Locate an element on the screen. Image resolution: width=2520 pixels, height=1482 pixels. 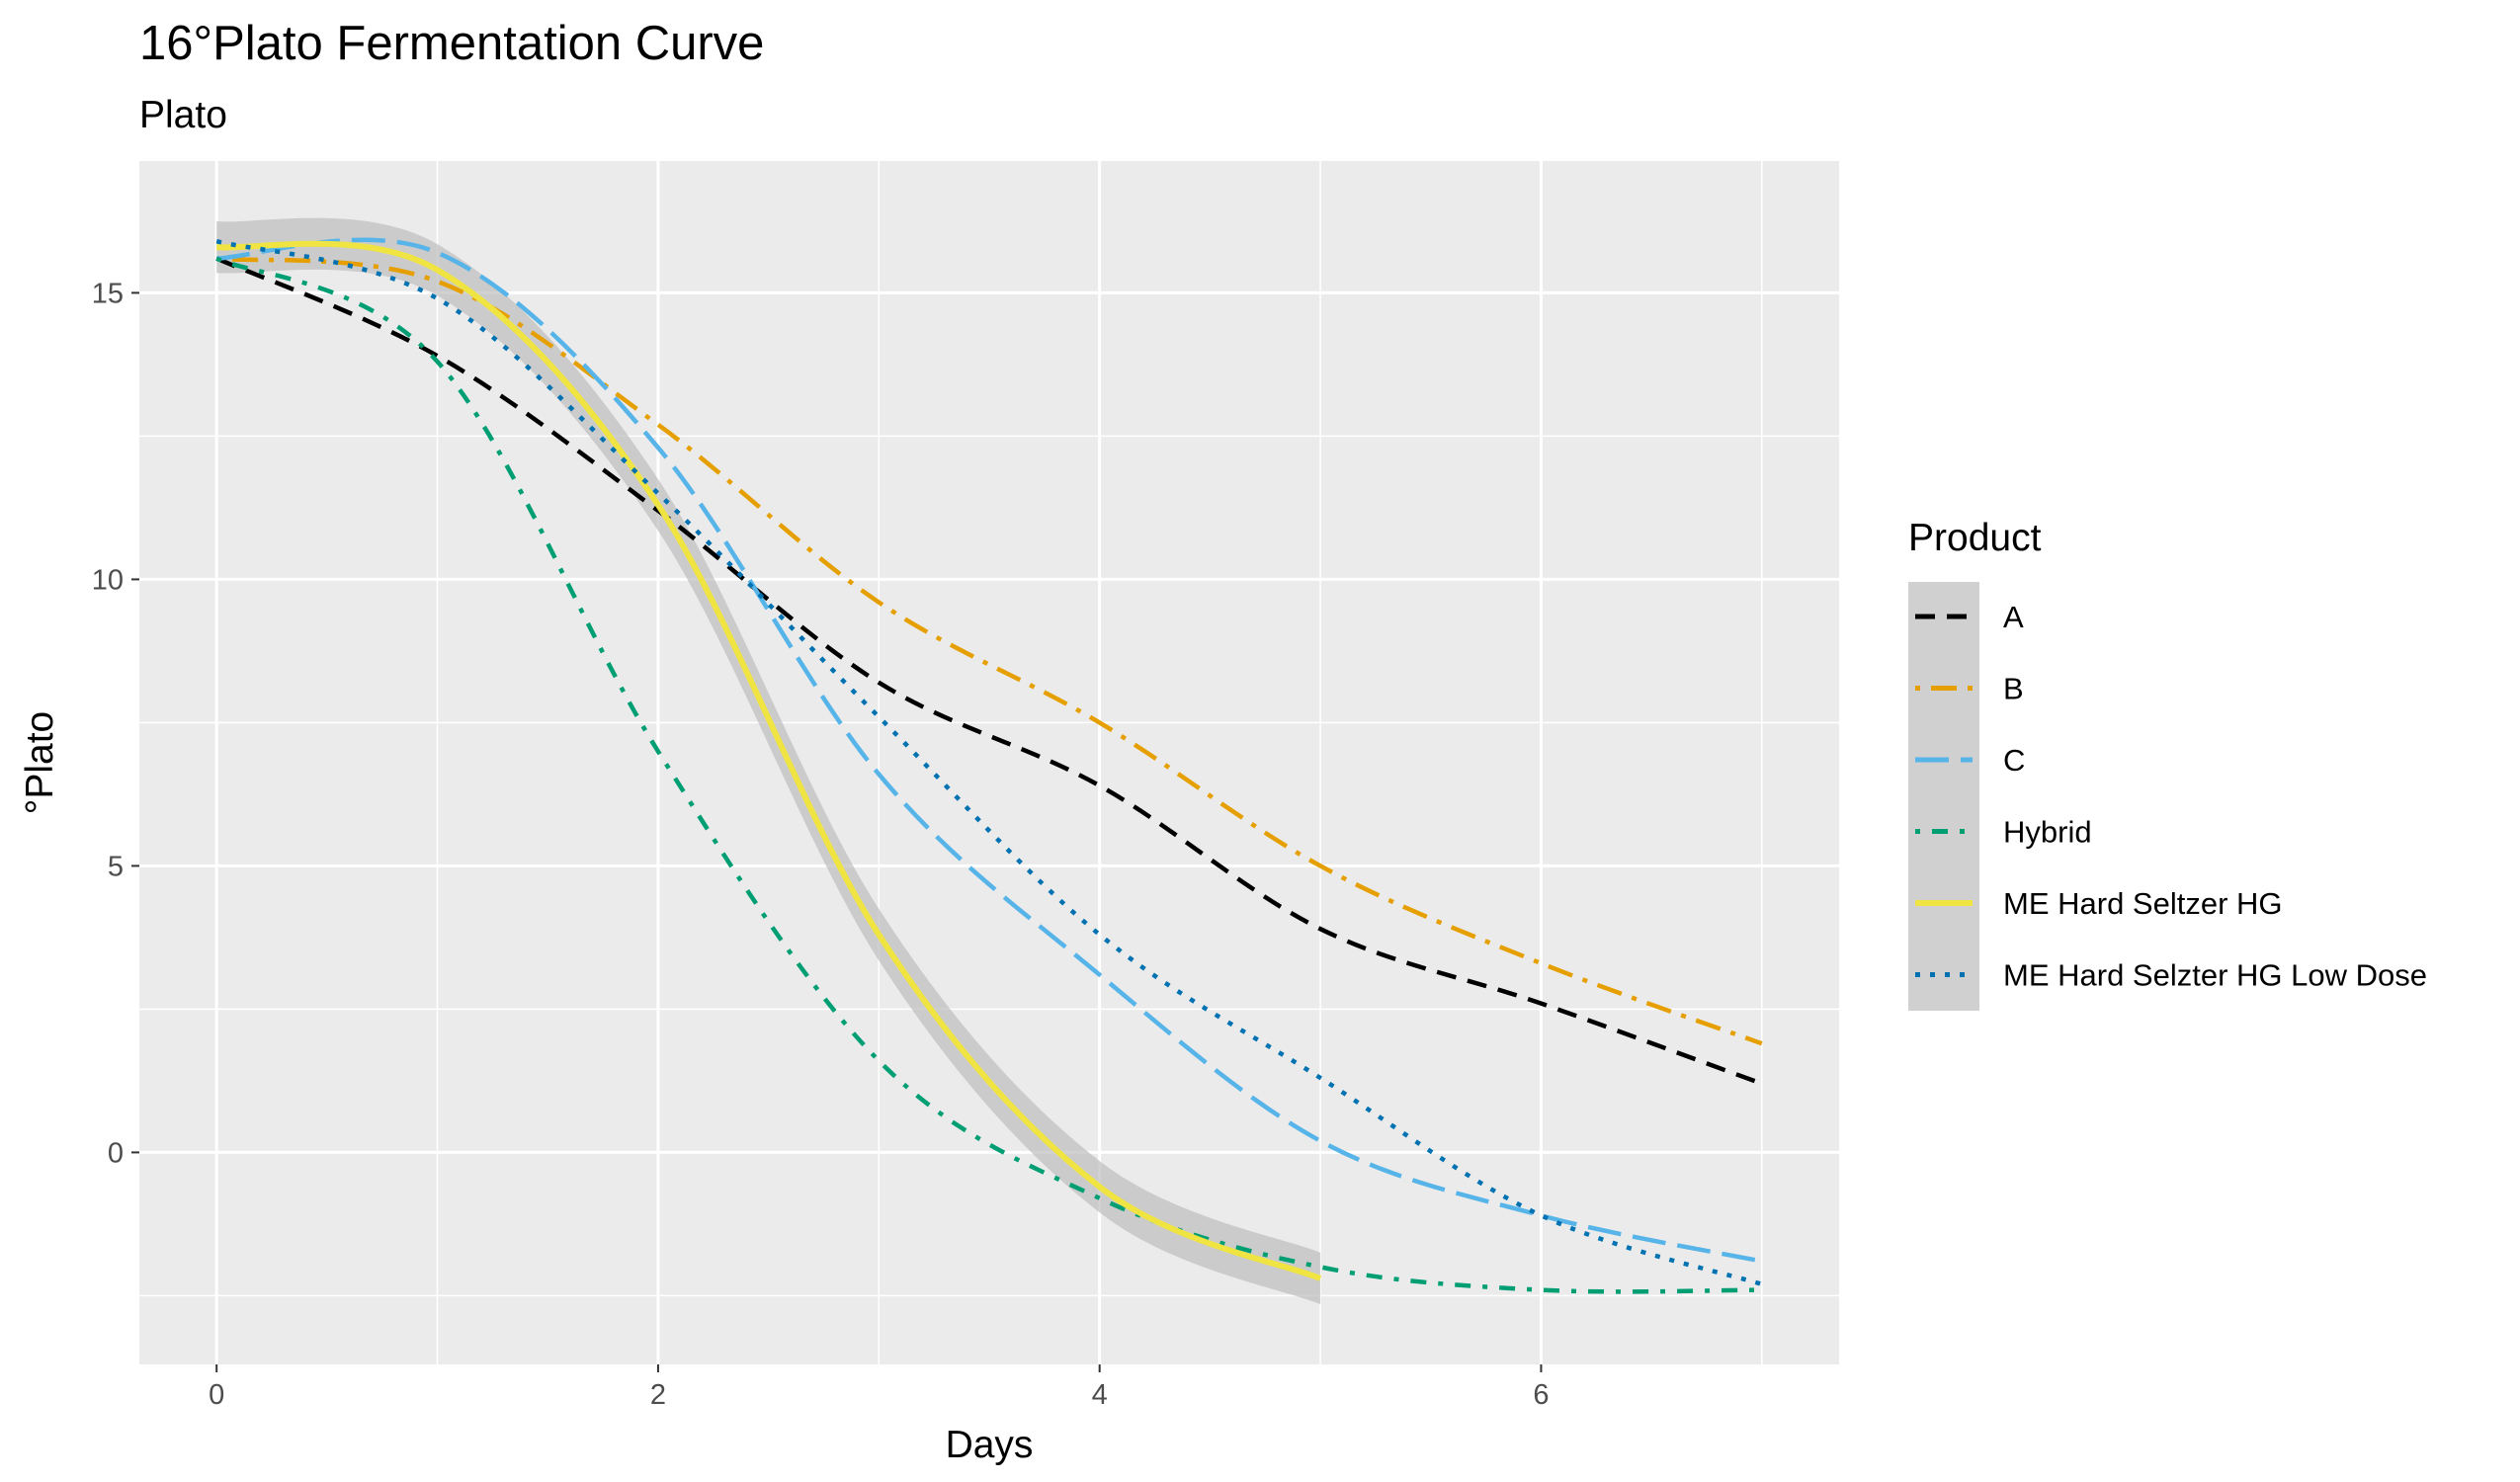
y-tick-label: 10 is located at coordinates (108, 580).